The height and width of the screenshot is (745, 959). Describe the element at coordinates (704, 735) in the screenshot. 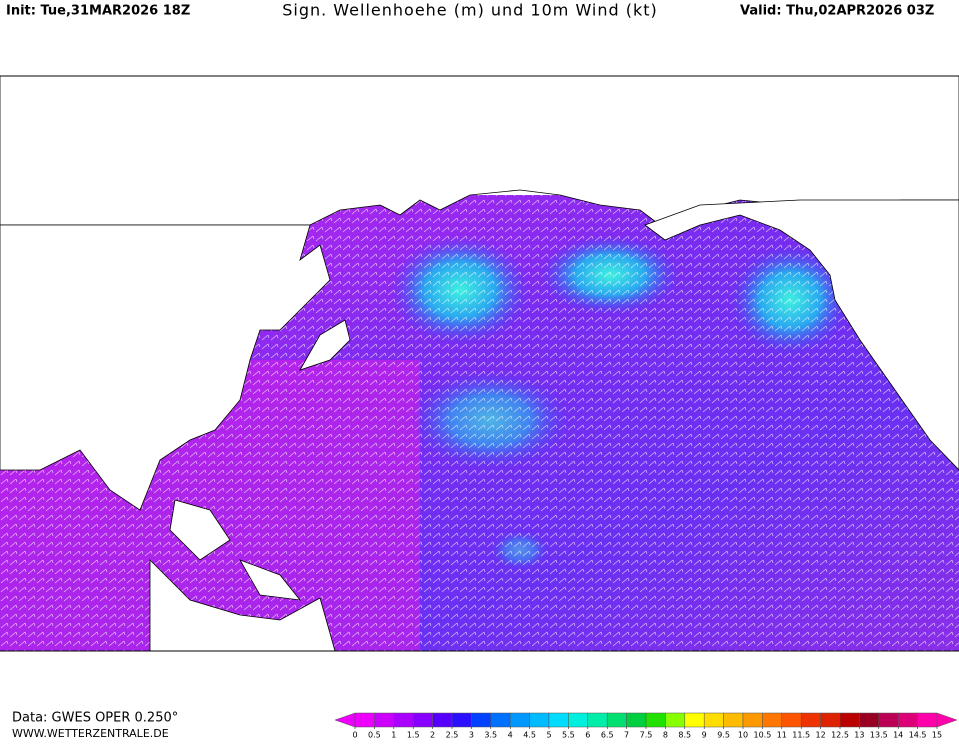

I see `colorbar-tick-label: 9` at that location.